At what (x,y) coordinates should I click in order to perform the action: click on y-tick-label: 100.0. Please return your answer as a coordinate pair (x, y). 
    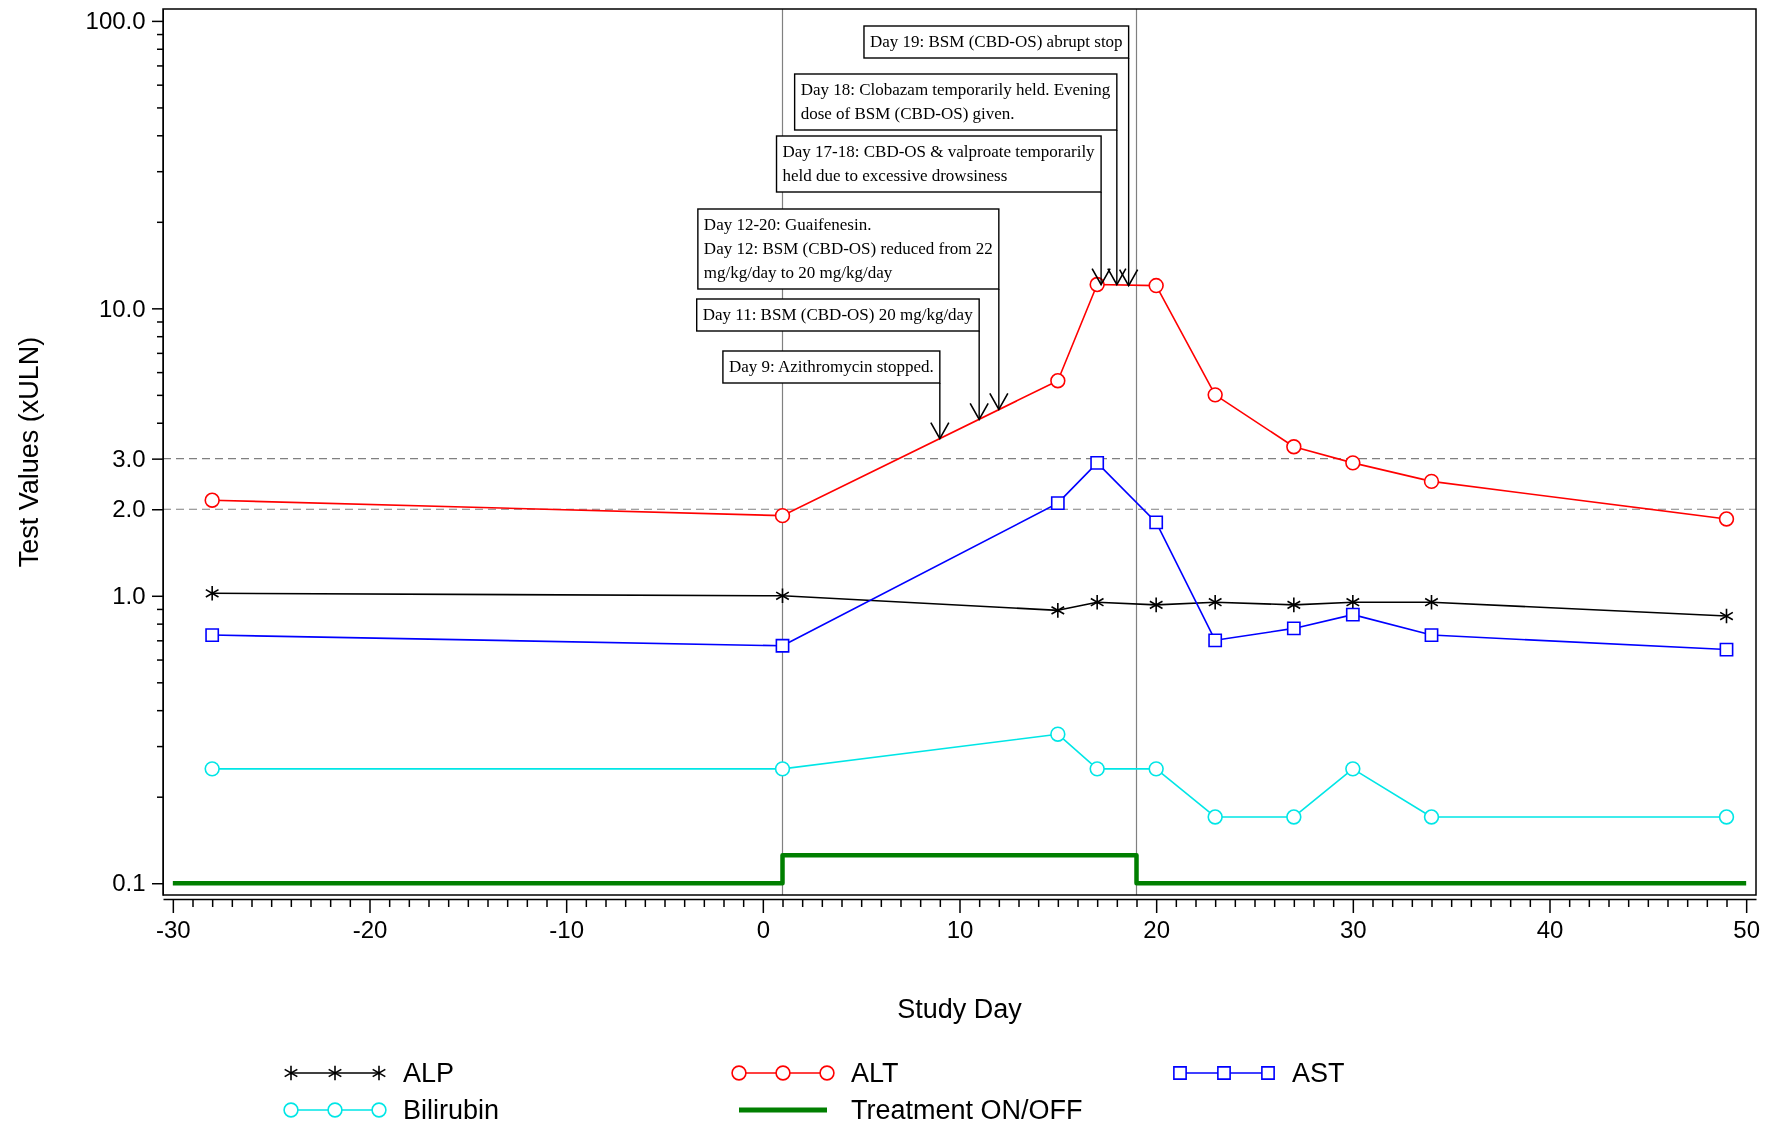
    Looking at the image, I should click on (115, 21).